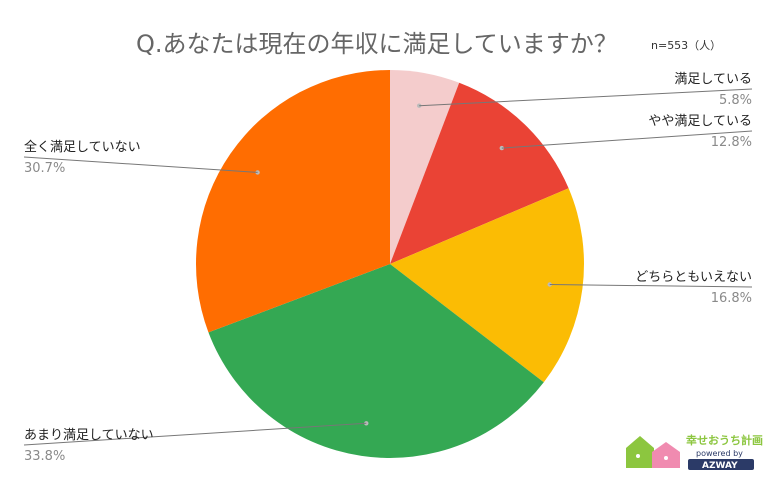 This screenshot has width=780, height=482. Describe the element at coordinates (666, 455) in the screenshot. I see `house-pink-icon` at that location.